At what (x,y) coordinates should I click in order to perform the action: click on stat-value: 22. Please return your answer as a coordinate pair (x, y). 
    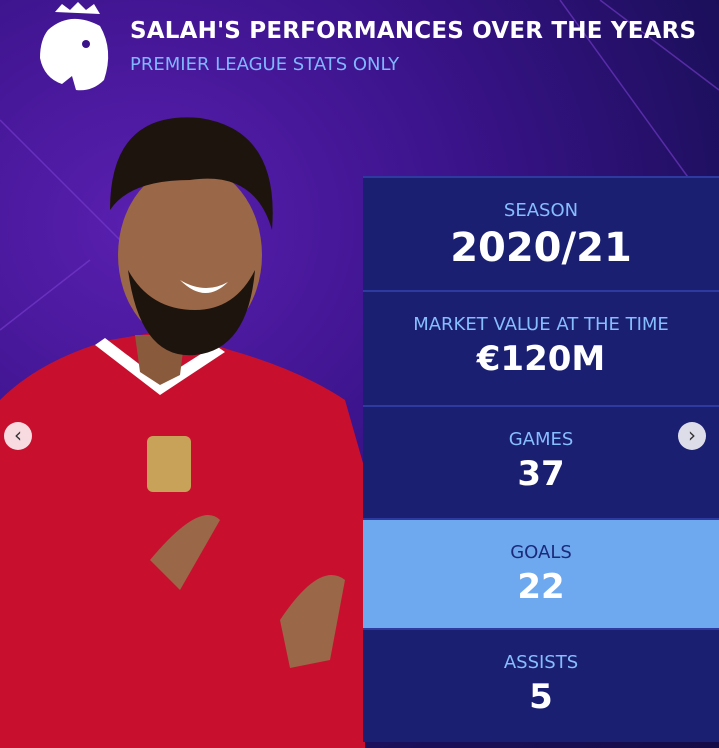
    Looking at the image, I should click on (541, 587).